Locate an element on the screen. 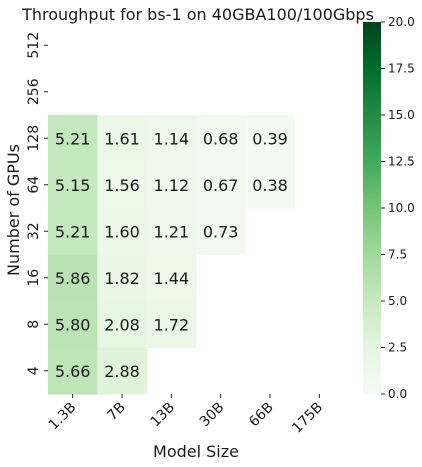  cell-value-label: 1.82 is located at coordinates (122, 278).